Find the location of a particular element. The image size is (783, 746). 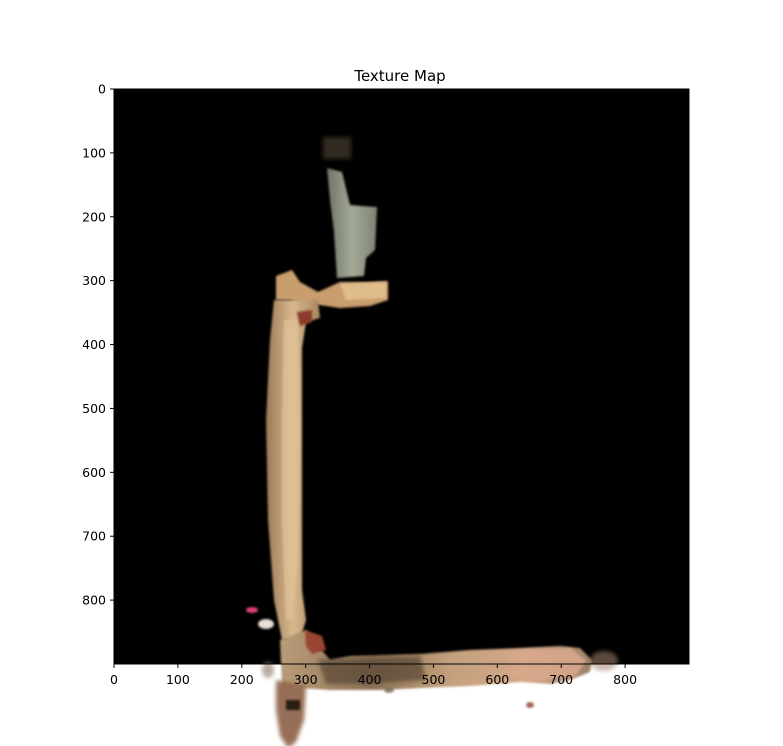

red-accent-top is located at coordinates (304, 318).